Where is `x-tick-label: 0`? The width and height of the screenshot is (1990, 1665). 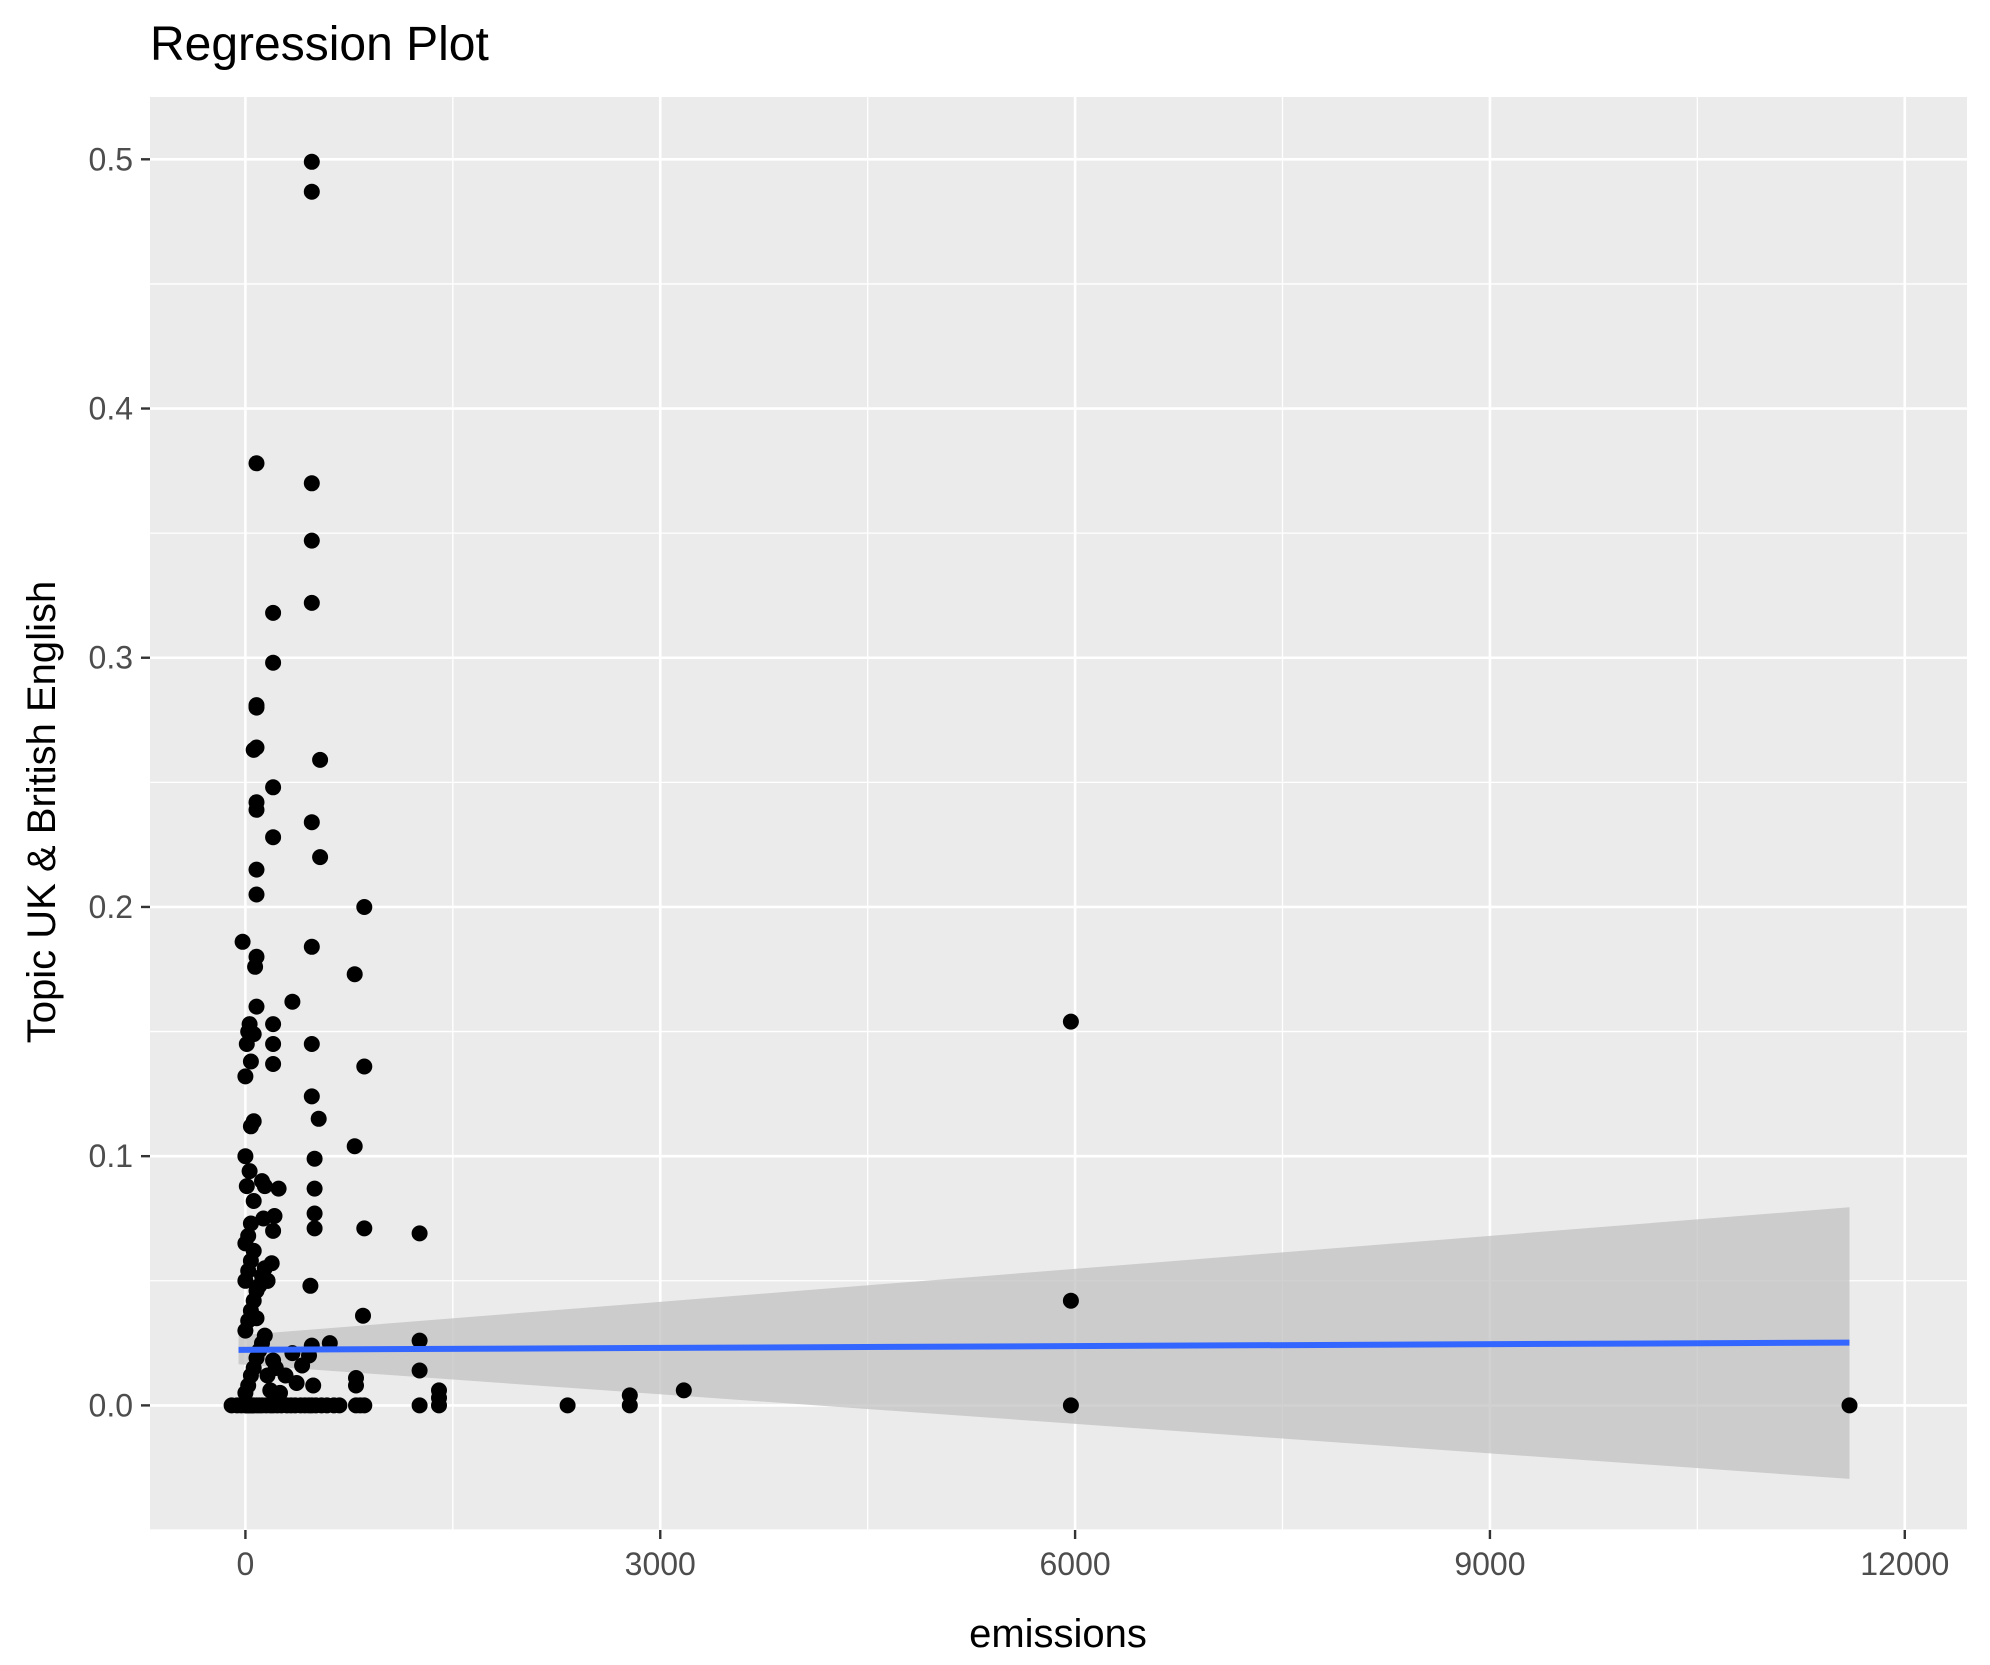 x-tick-label: 0 is located at coordinates (246, 1564).